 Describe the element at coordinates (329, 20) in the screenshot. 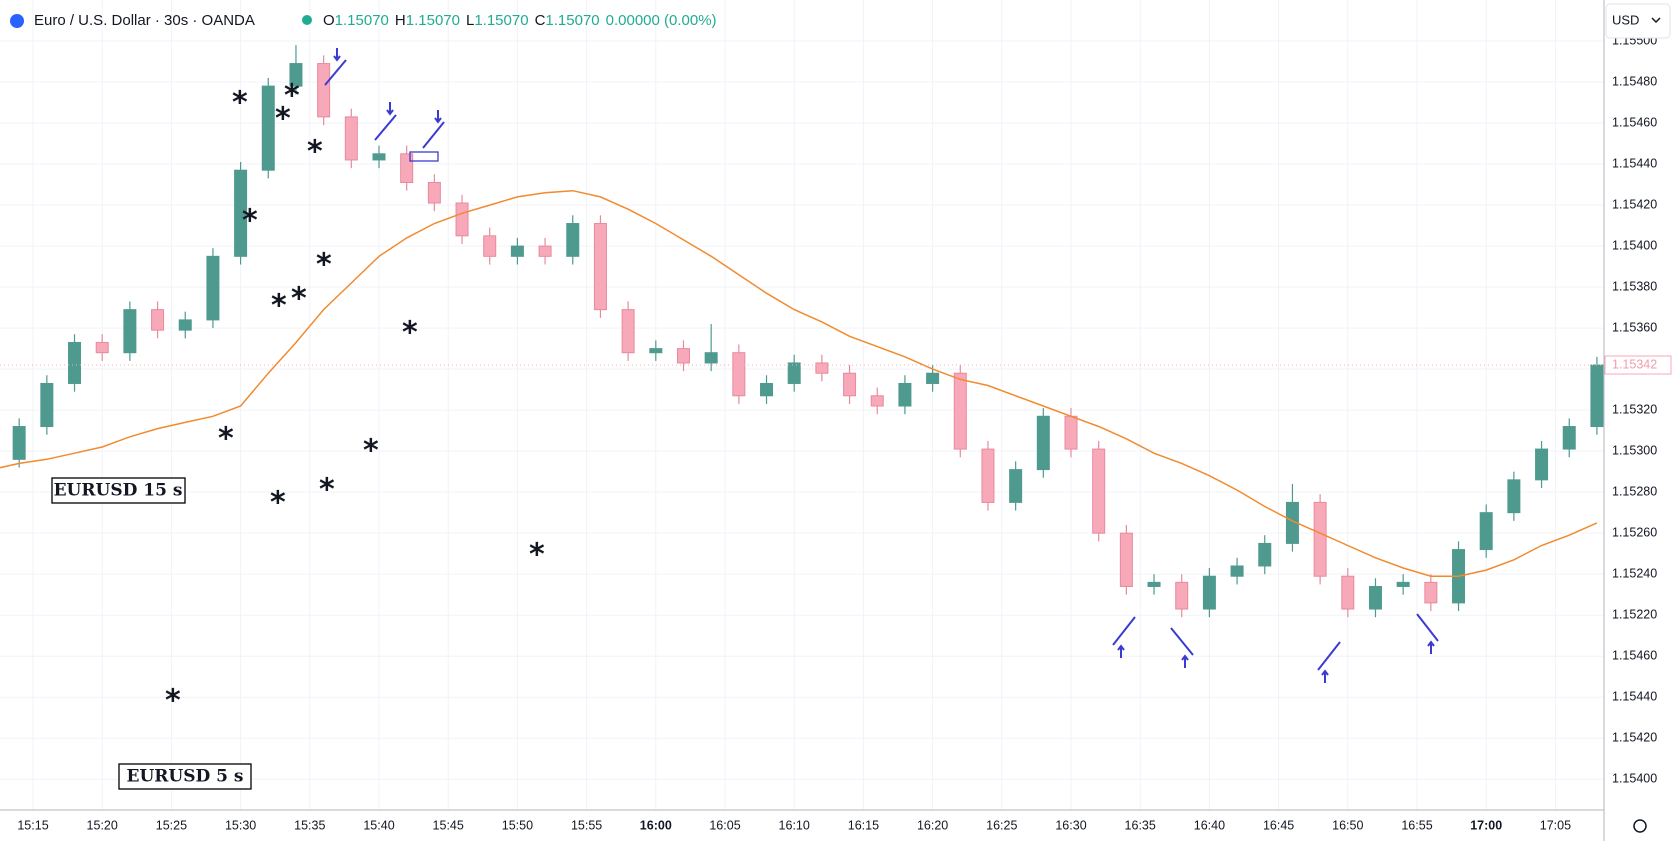

I see `ohlc-key: O` at that location.